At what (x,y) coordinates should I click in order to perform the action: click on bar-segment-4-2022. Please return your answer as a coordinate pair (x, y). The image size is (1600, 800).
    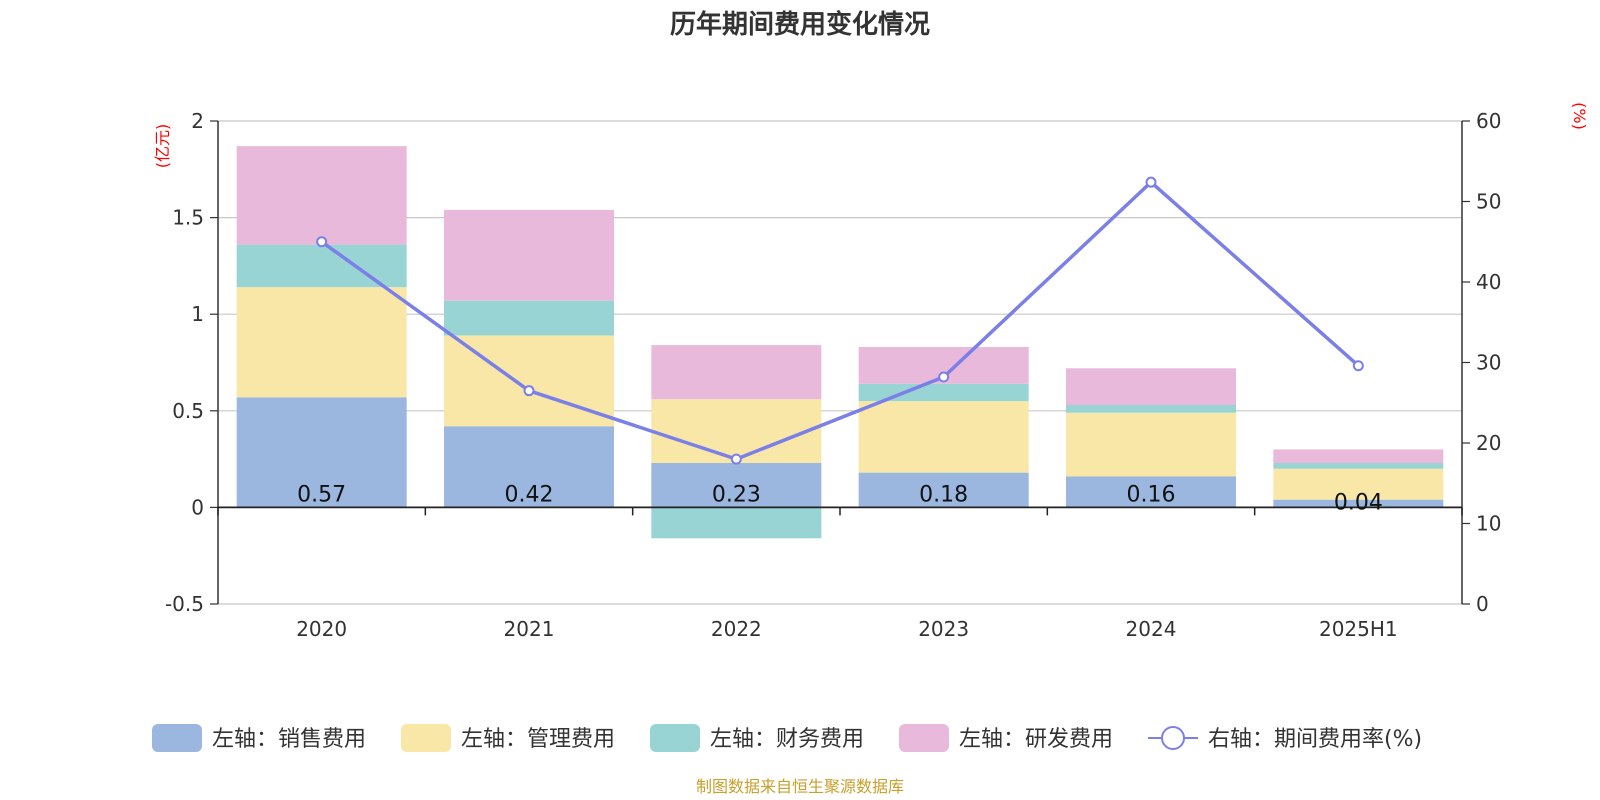
    Looking at the image, I should click on (736, 372).